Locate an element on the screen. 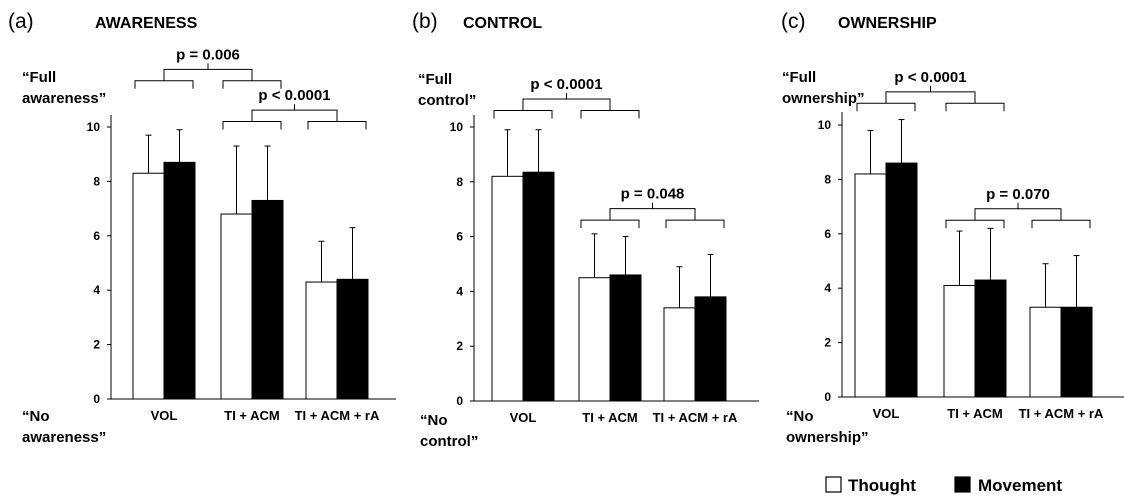  p-value-label: p = 0.070 is located at coordinates (1018, 194).